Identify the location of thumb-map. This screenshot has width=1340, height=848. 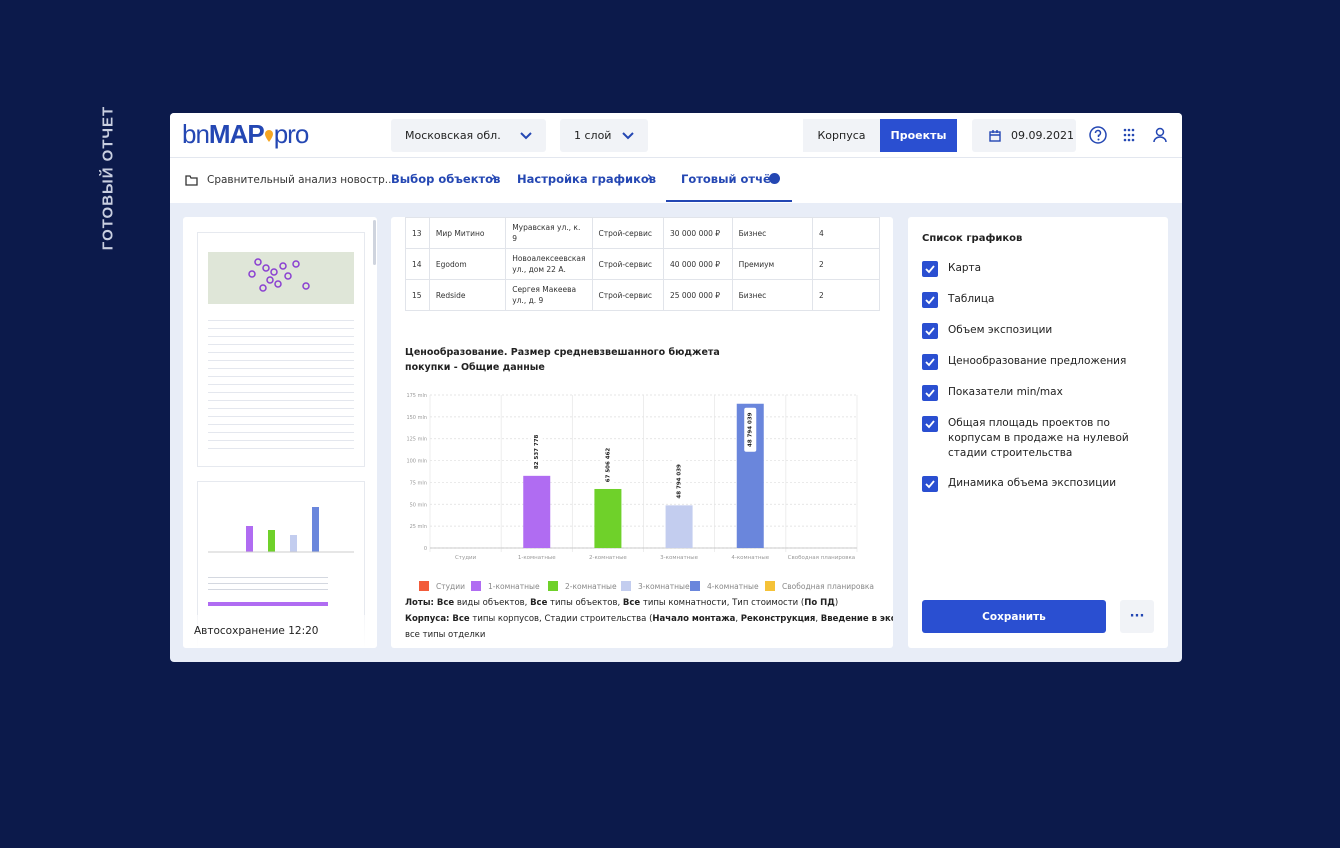
(281, 278).